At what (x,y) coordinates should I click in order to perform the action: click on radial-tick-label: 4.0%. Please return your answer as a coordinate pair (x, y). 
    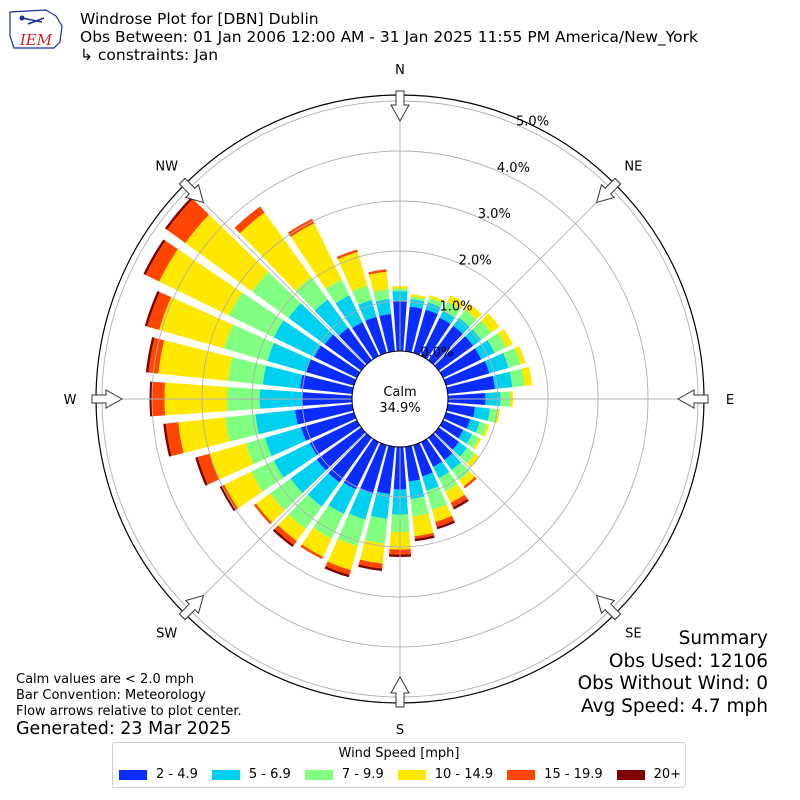
    Looking at the image, I should click on (513, 168).